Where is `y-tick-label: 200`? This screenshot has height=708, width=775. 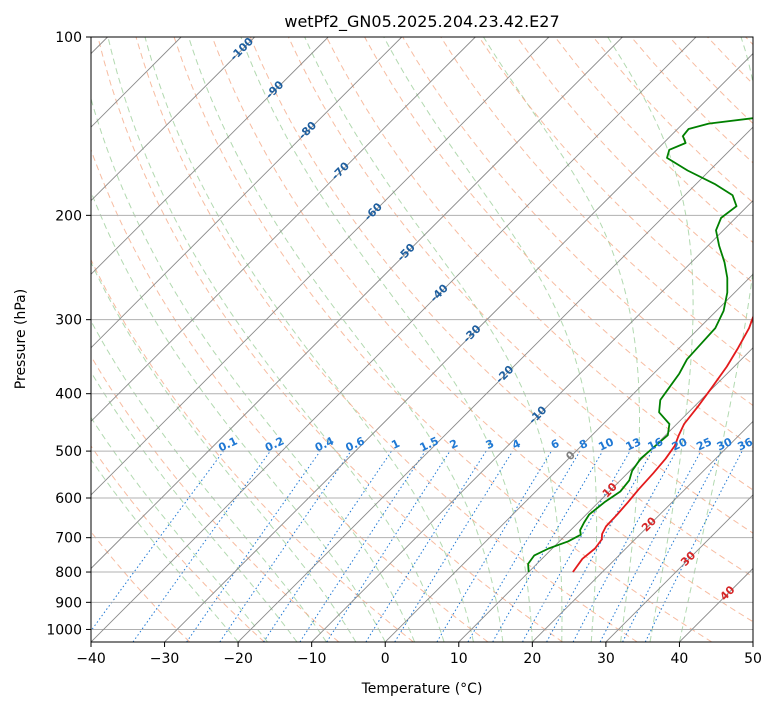
y-tick-label: 200 is located at coordinates (68, 216).